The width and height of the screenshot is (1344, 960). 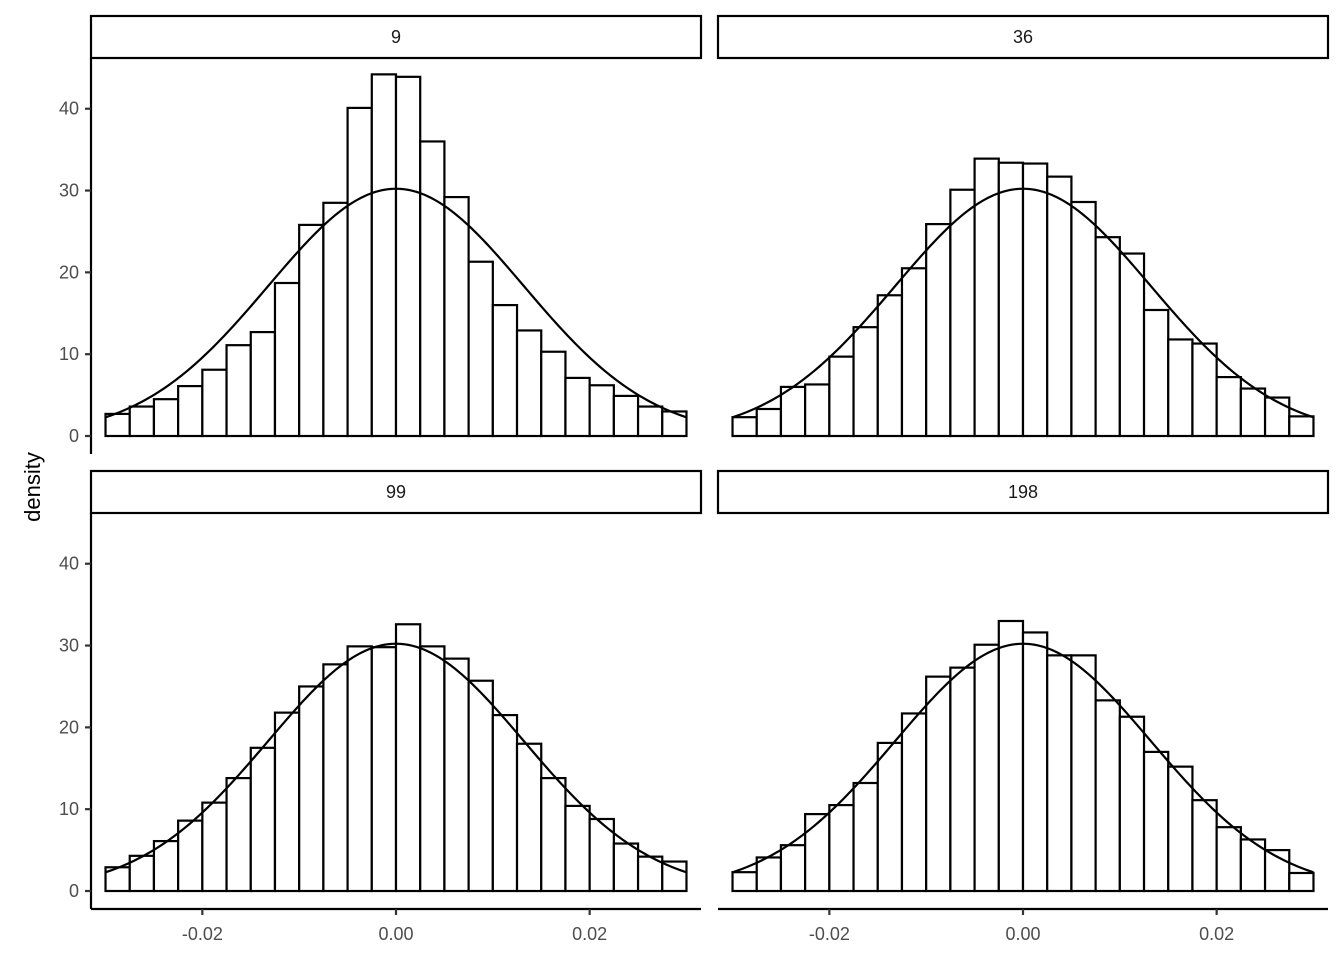 I want to click on y-tick-label: 10, so click(x=69, y=354).